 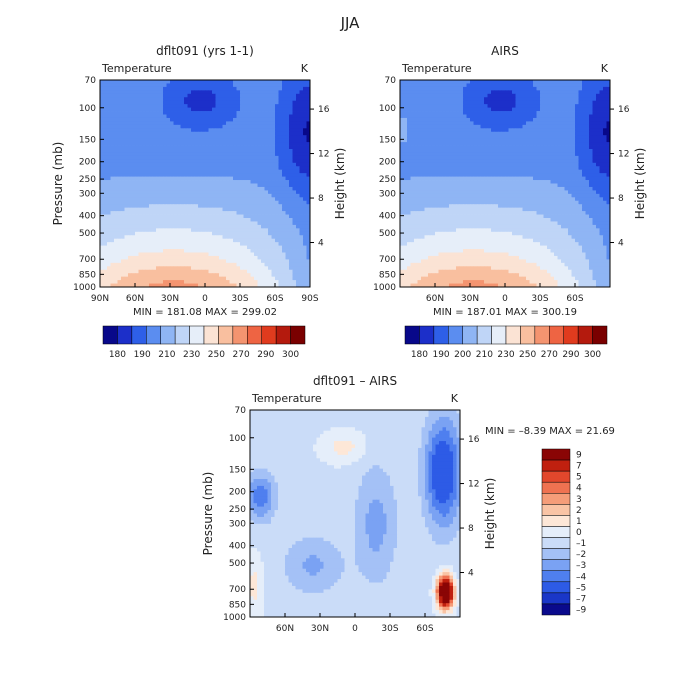 I want to click on colorbar-box, so click(x=298, y=335).